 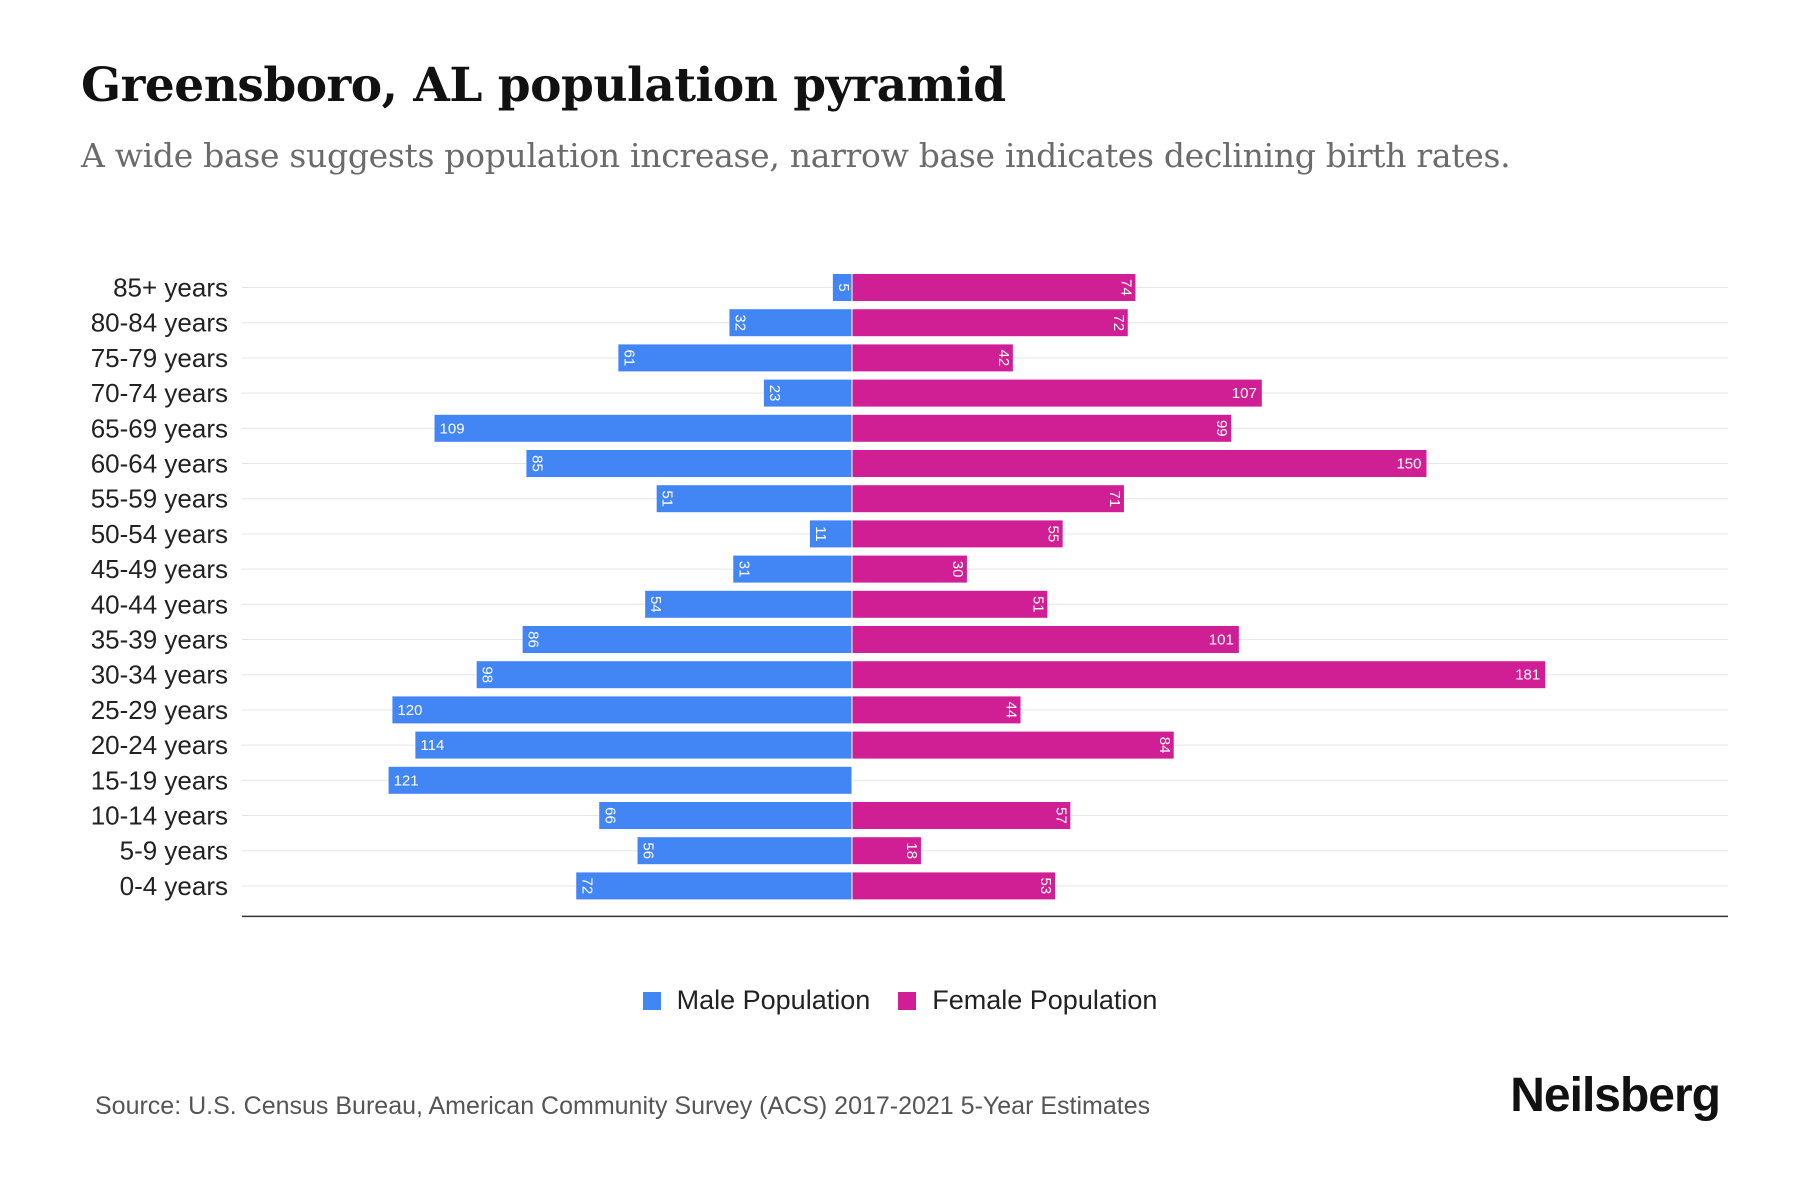 What do you see at coordinates (1408, 464) in the screenshot?
I see `female-value-label: 150` at bounding box center [1408, 464].